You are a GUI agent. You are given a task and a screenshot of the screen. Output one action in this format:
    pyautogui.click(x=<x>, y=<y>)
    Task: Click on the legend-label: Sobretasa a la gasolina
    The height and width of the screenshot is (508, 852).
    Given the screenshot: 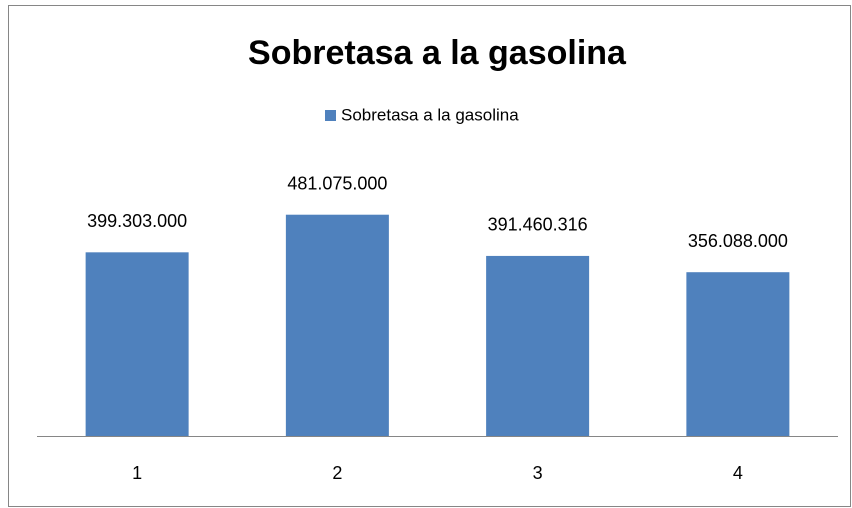 What is the action you would take?
    pyautogui.click(x=430, y=114)
    